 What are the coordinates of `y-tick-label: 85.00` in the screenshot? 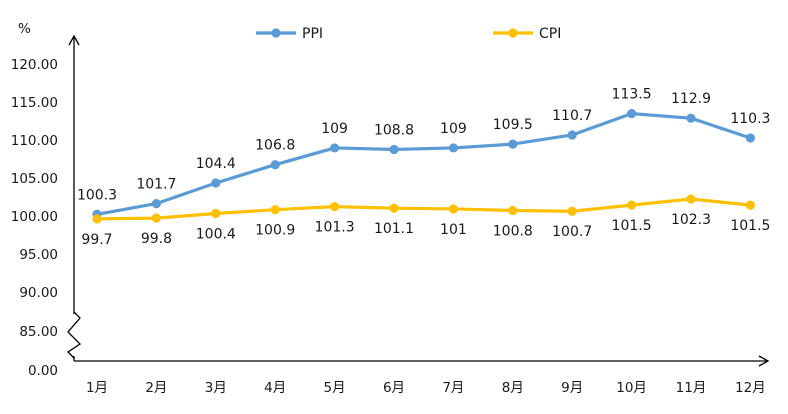 It's located at (38, 332).